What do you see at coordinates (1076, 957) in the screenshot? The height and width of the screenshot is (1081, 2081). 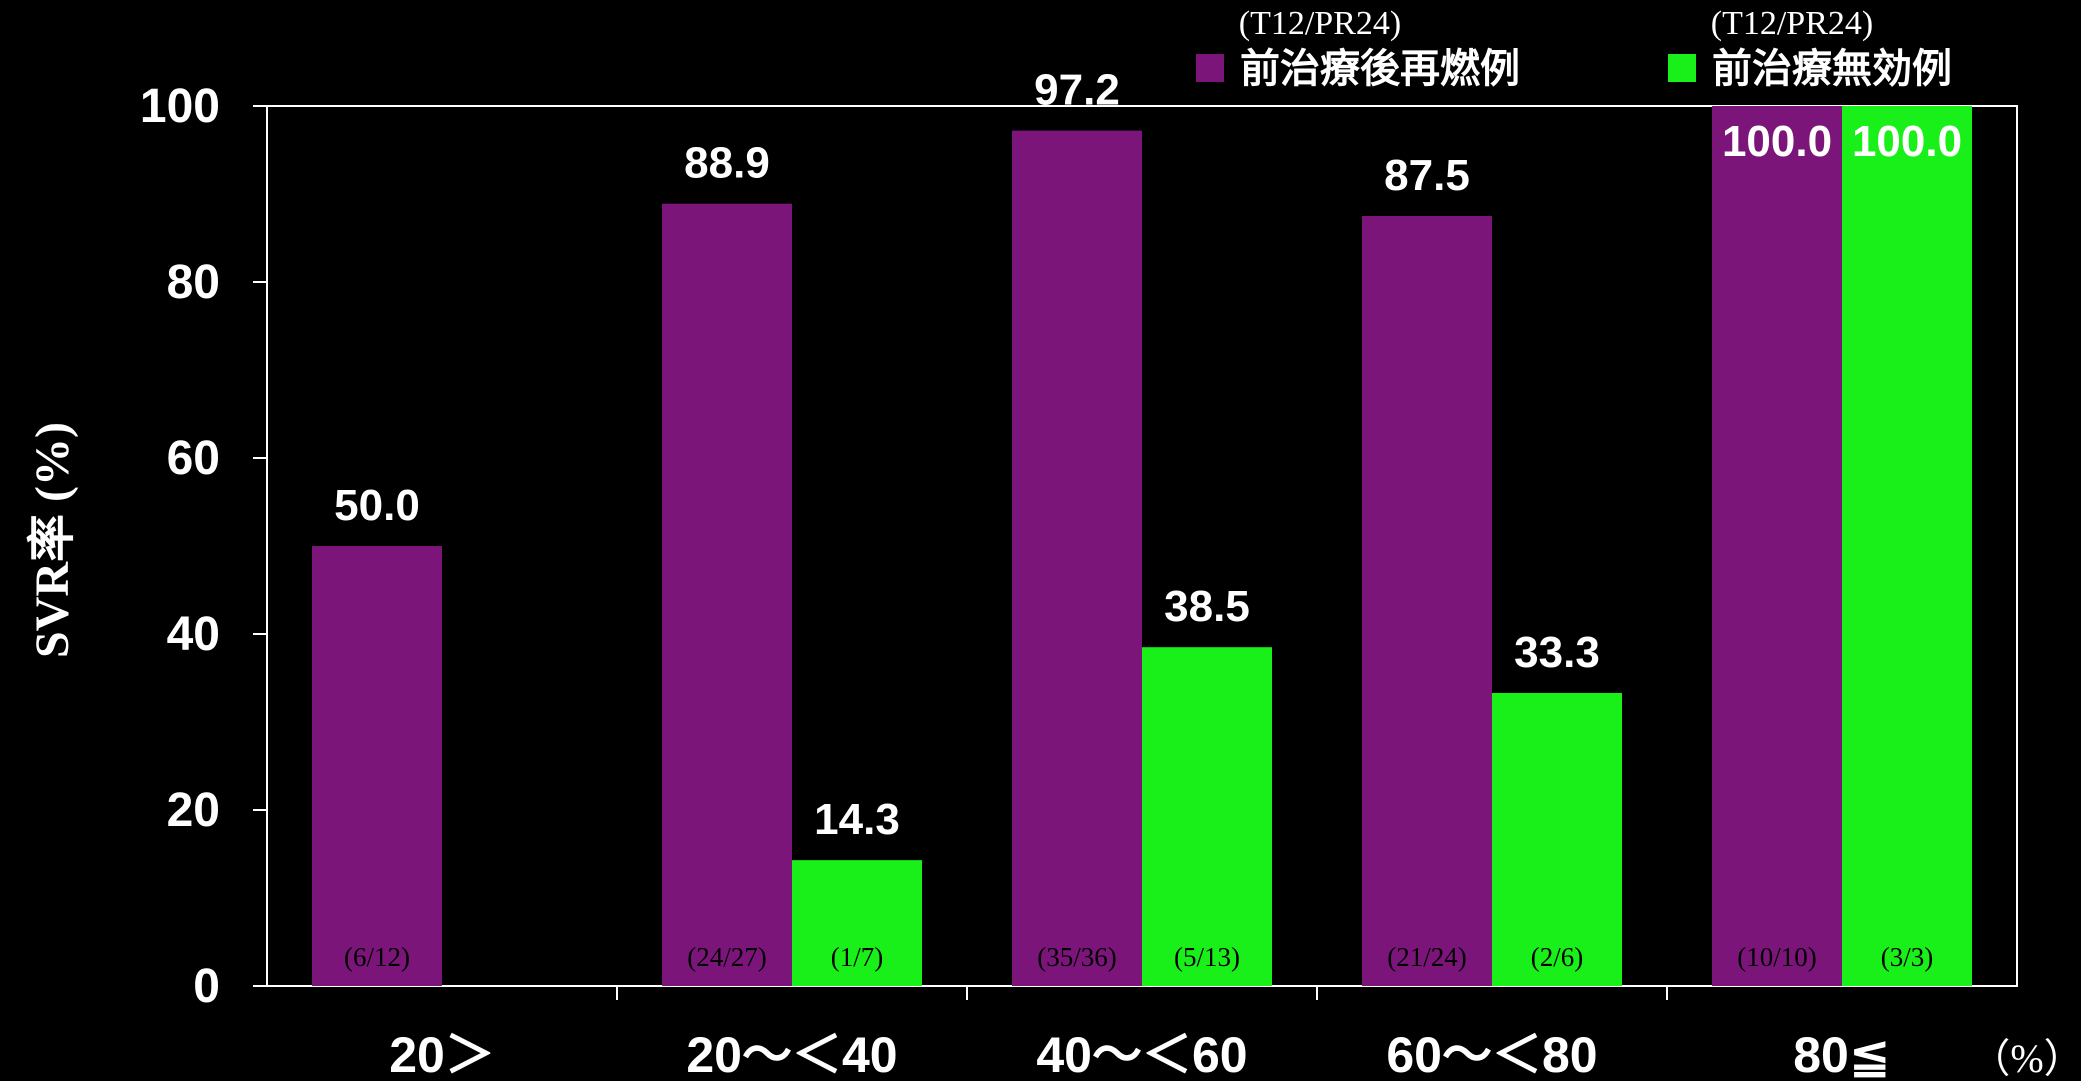 I see `count-label: (35/36)` at bounding box center [1076, 957].